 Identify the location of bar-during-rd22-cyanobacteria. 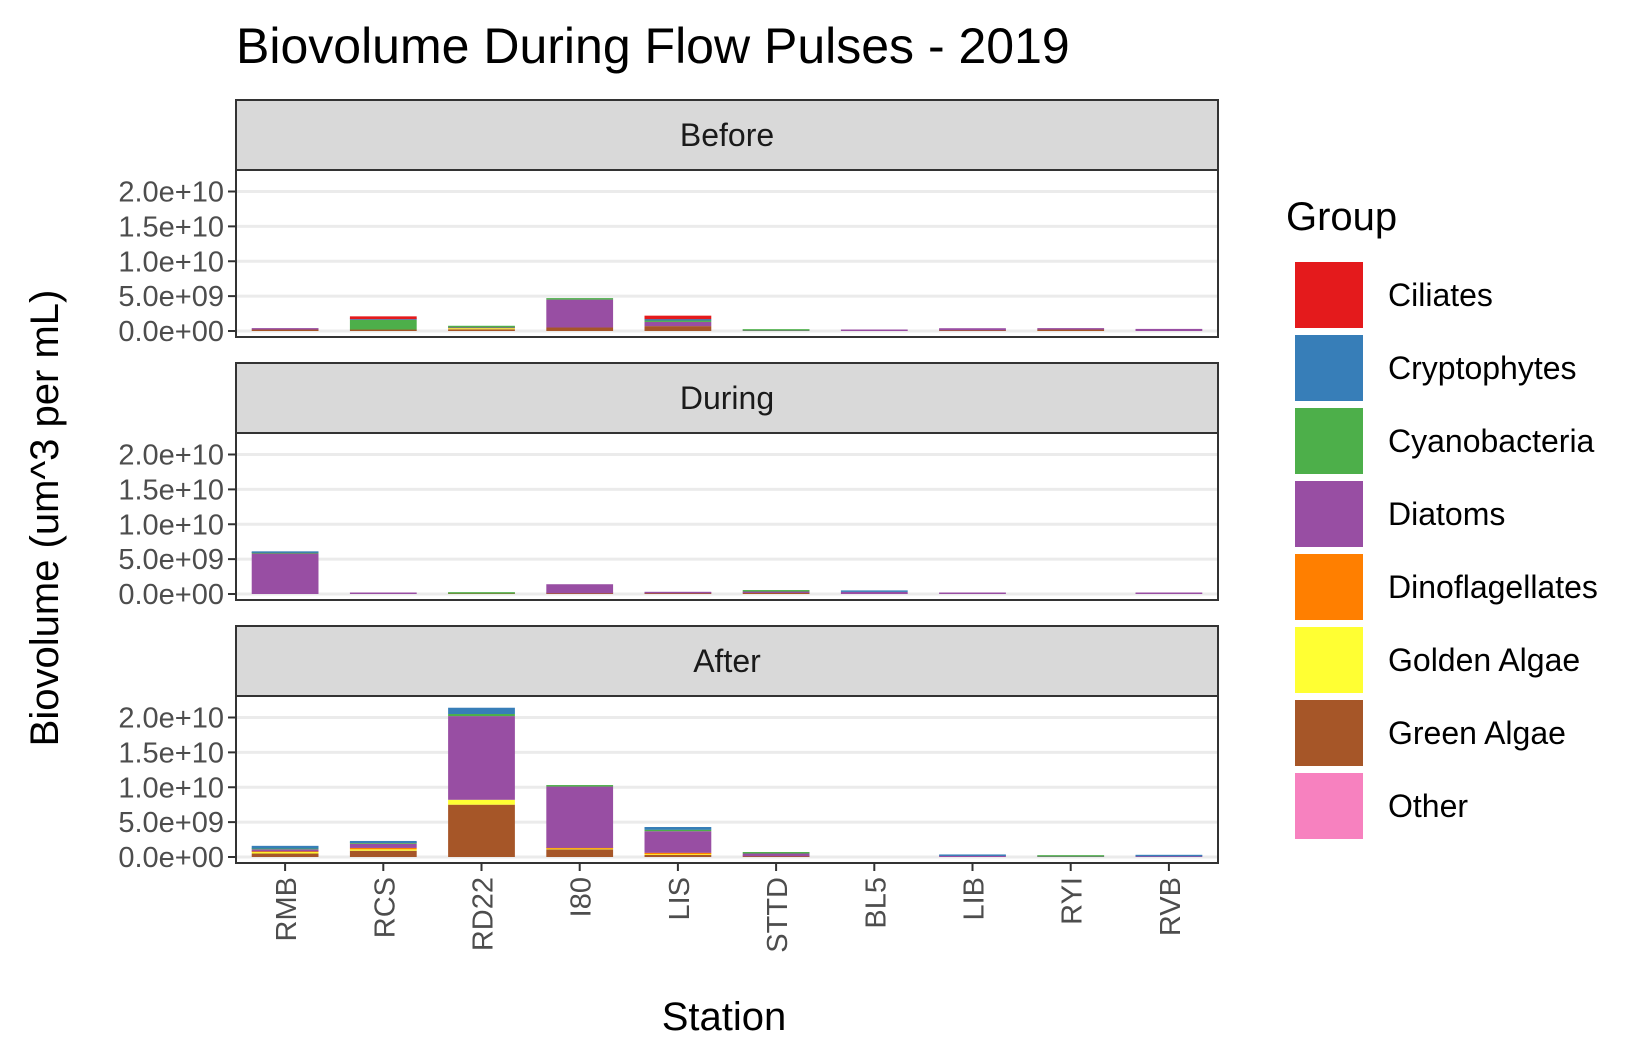
(481, 593).